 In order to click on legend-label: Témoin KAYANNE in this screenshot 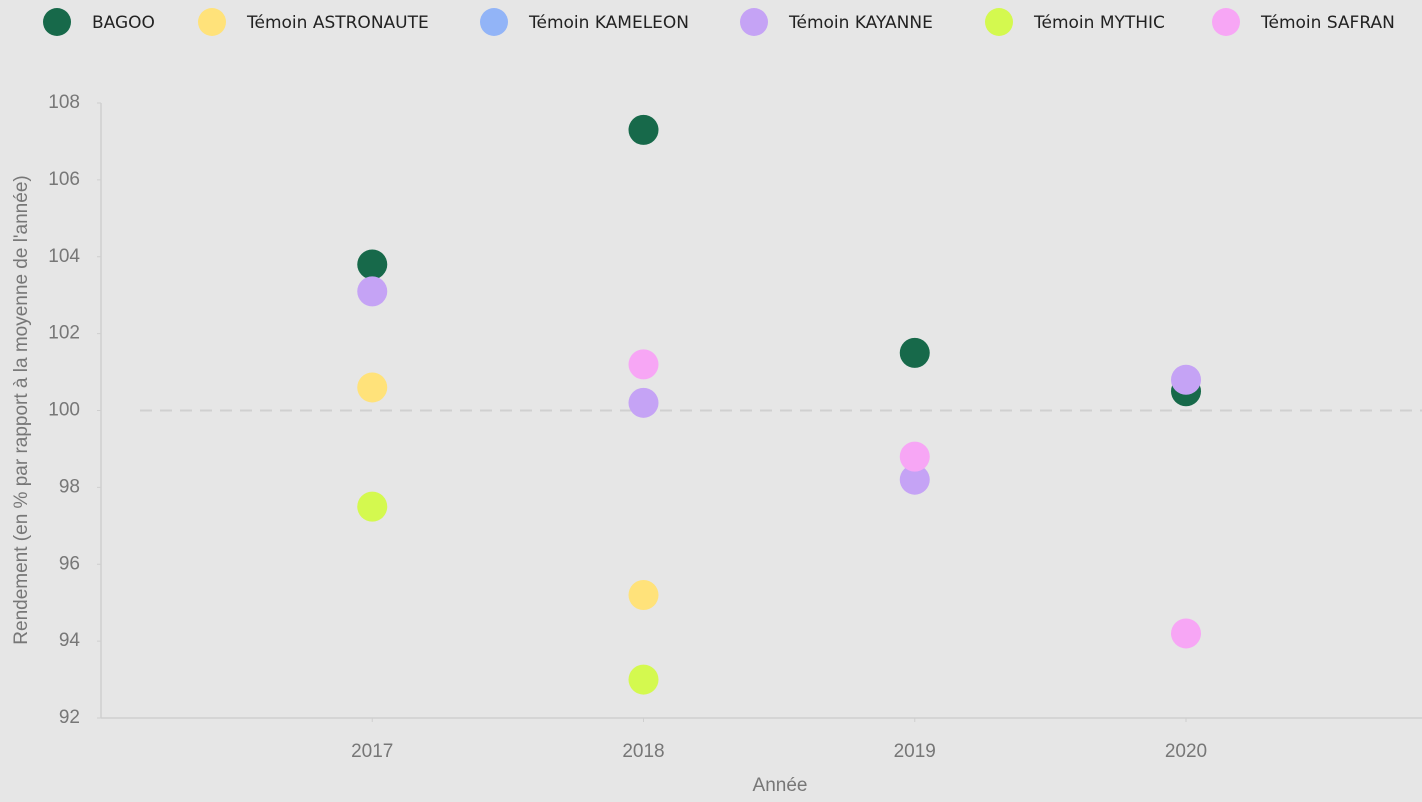, I will do `click(860, 23)`.